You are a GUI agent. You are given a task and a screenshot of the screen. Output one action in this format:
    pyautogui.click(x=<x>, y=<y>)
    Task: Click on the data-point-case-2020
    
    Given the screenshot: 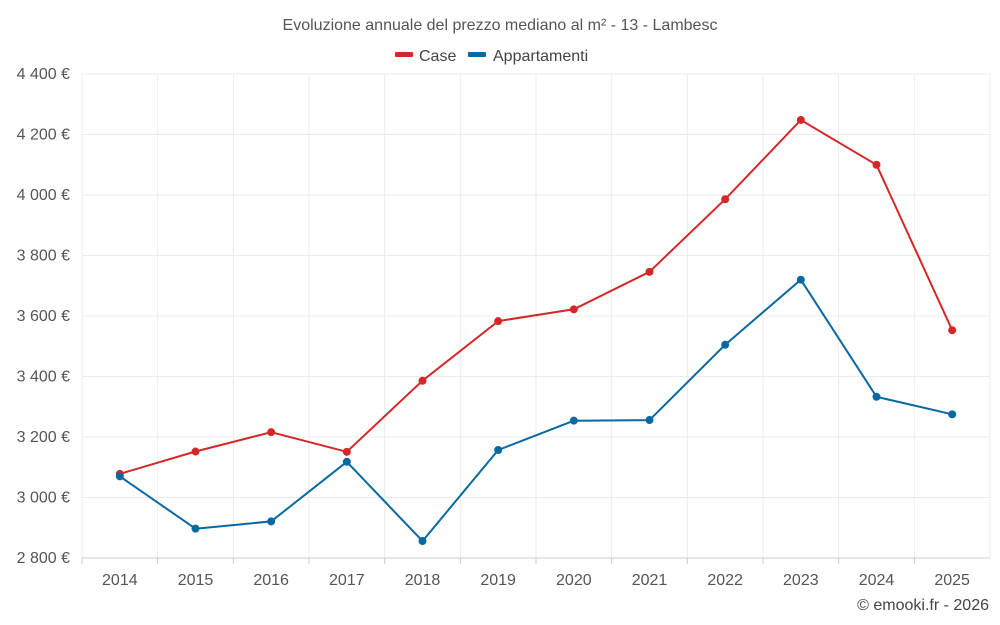 What is the action you would take?
    pyautogui.click(x=573, y=309)
    